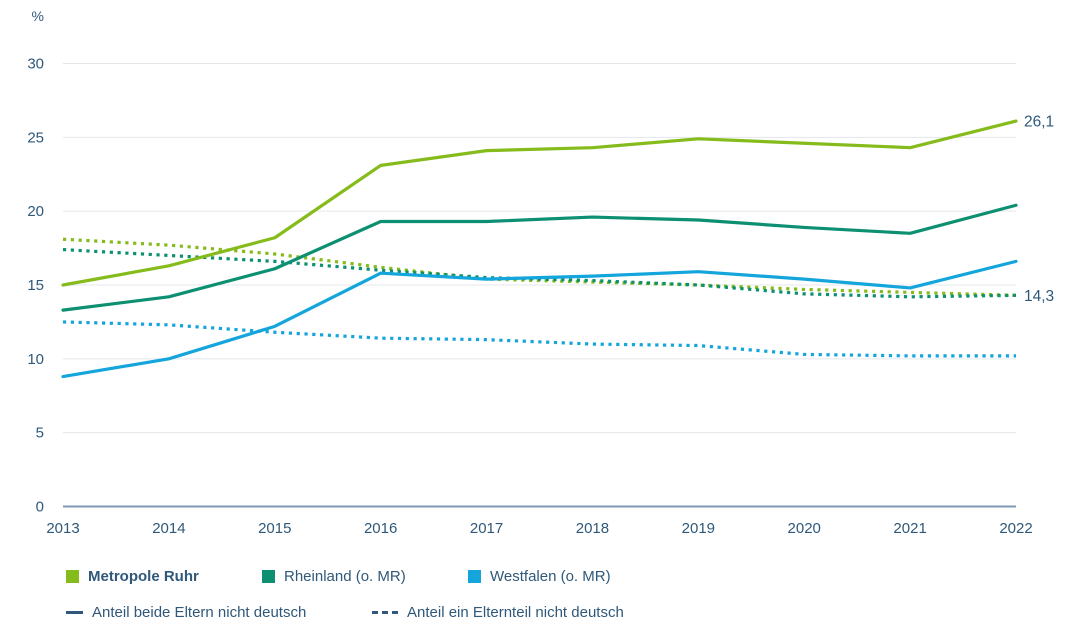  Describe the element at coordinates (35, 285) in the screenshot. I see `y-tick-label: 15` at that location.